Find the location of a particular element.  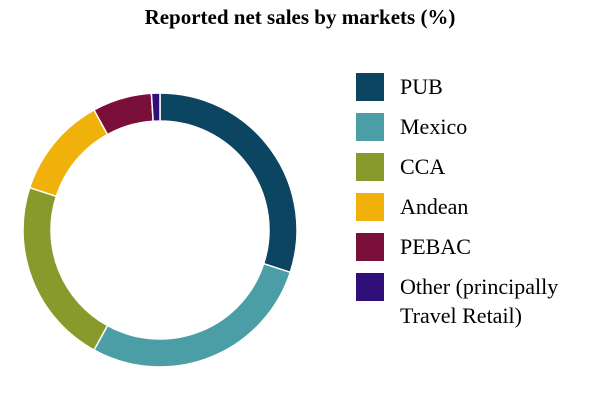

legend-item: Andean is located at coordinates (478, 206).